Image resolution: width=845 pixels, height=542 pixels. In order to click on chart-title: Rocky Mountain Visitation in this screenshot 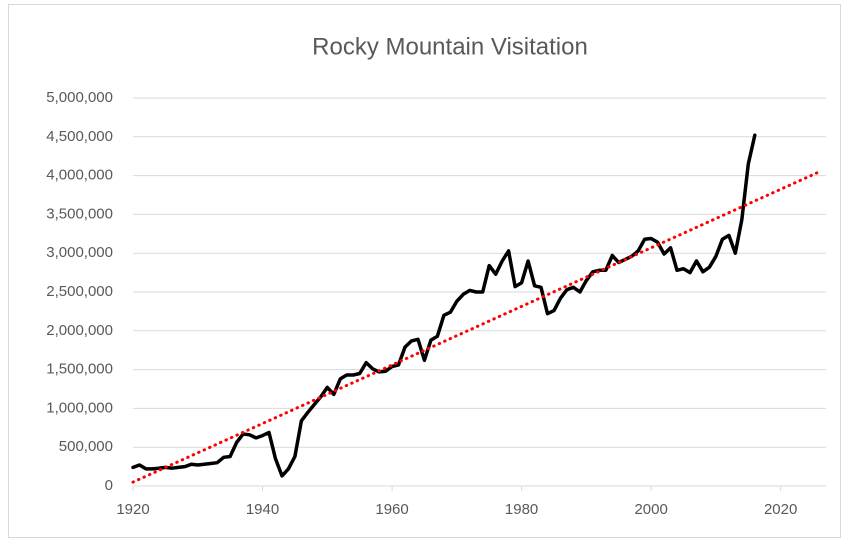, I will do `click(450, 46)`.